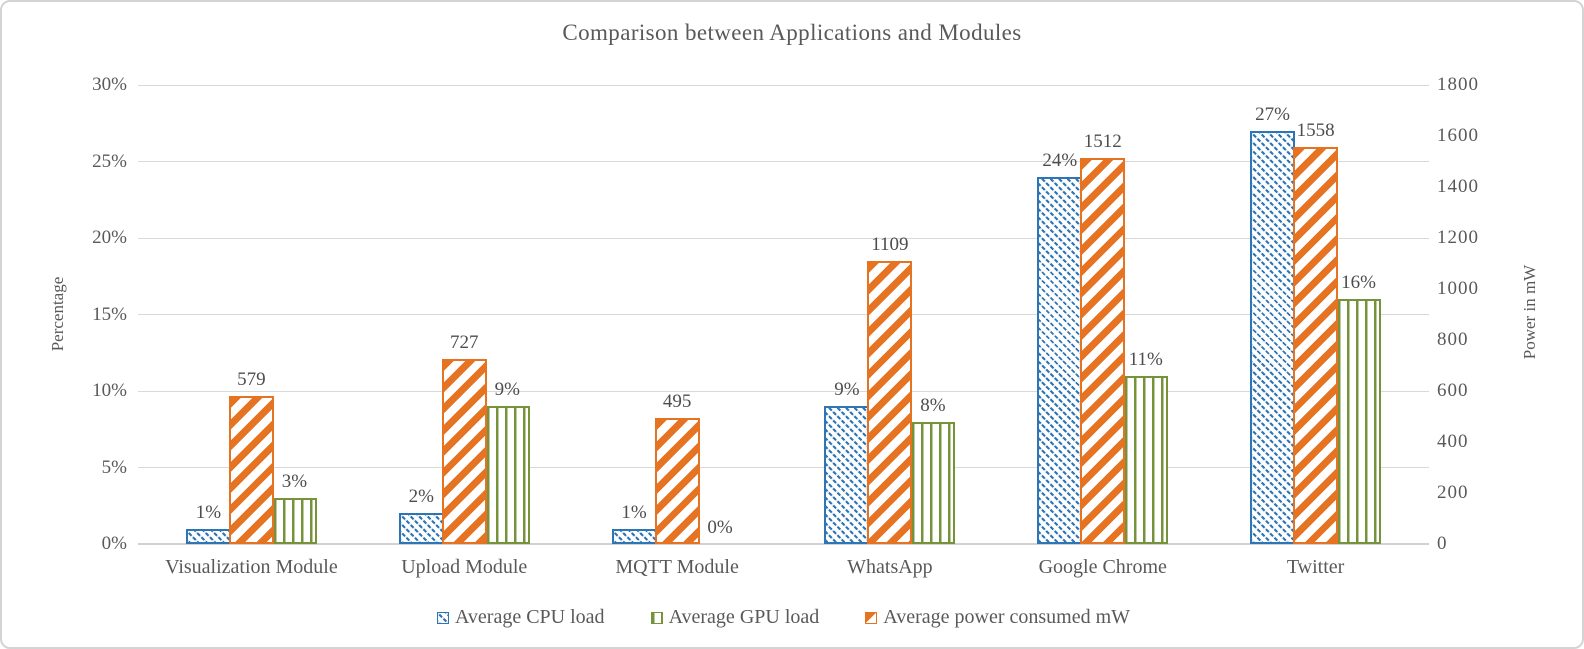 Image resolution: width=1584 pixels, height=649 pixels. Describe the element at coordinates (208, 536) in the screenshot. I see `bar-average-cpu-load-visualization-module` at that location.